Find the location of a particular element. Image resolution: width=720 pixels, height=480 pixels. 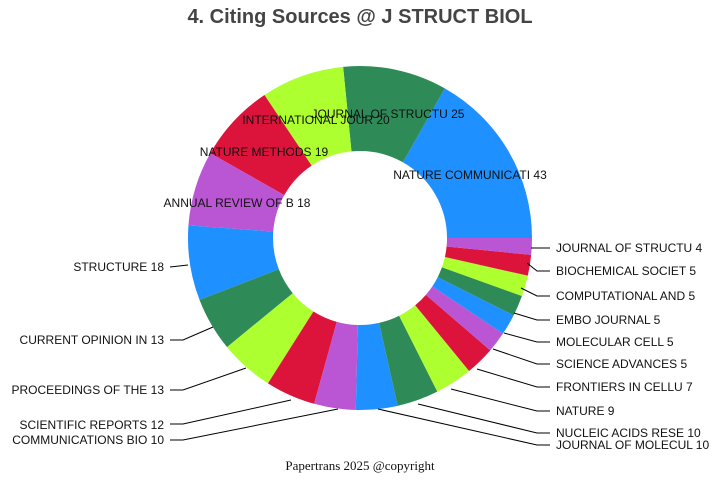

copyright-footer: Papertrans 2025 @copyright is located at coordinates (360, 465).